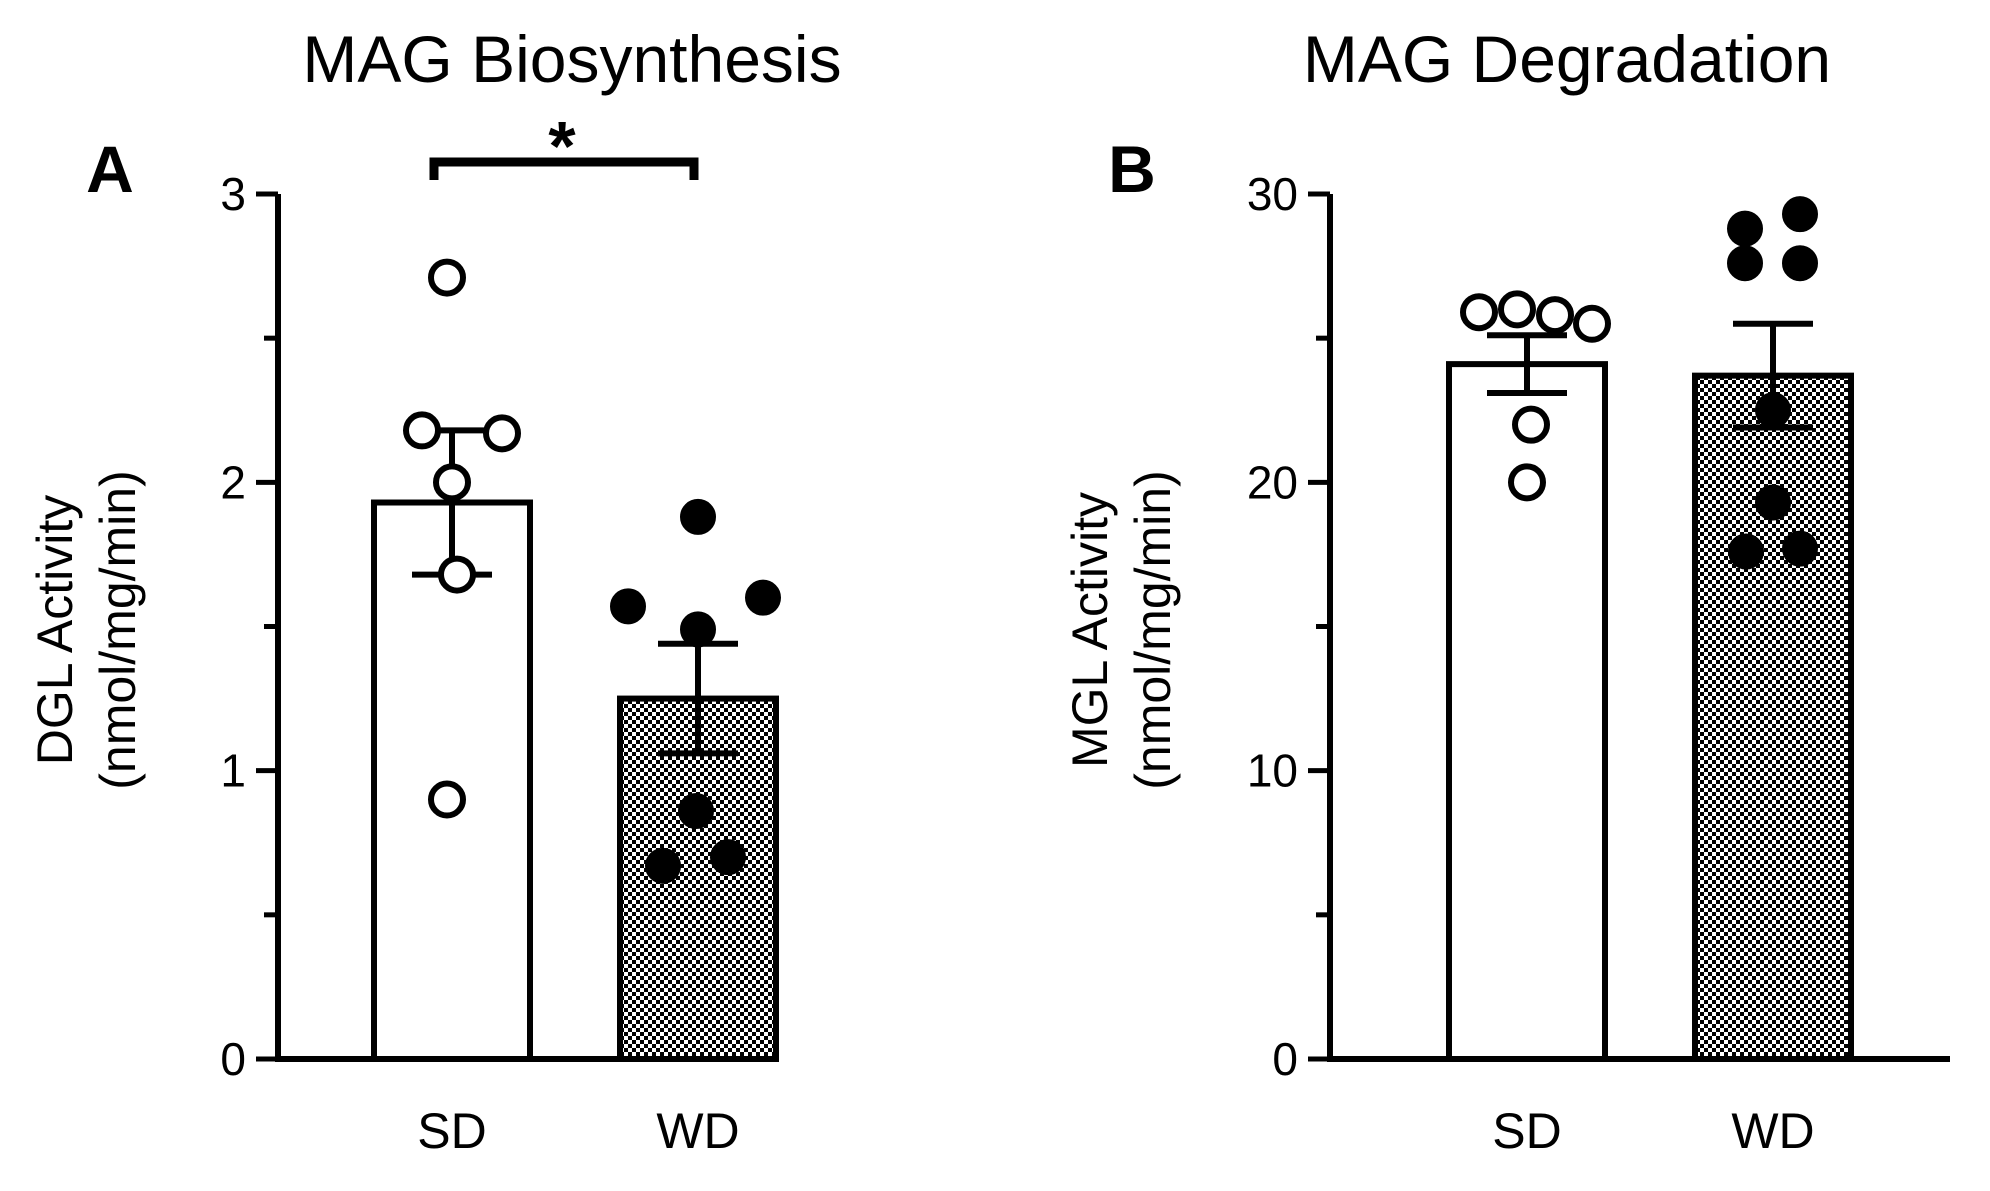 This screenshot has height=1191, width=1990. I want to click on panel-a-ytick-label: 2, so click(233, 482).